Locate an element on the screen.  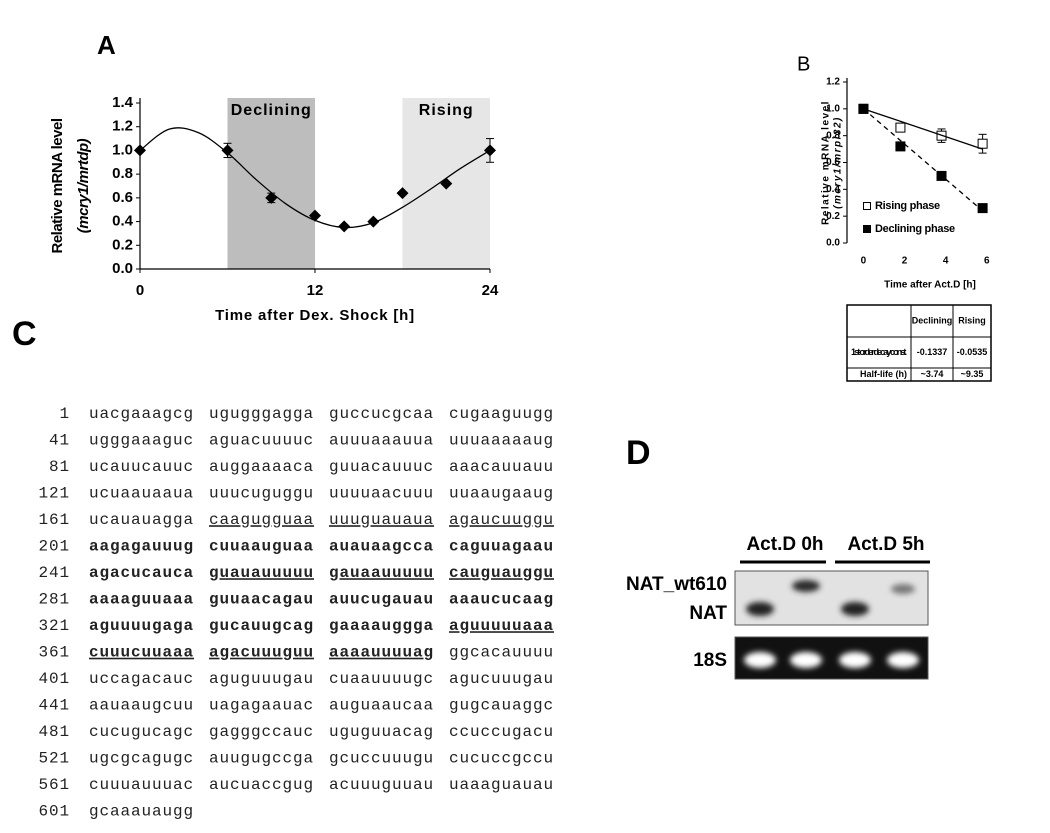
sequence-group: uuuaaaaaug is located at coordinates (501, 441).